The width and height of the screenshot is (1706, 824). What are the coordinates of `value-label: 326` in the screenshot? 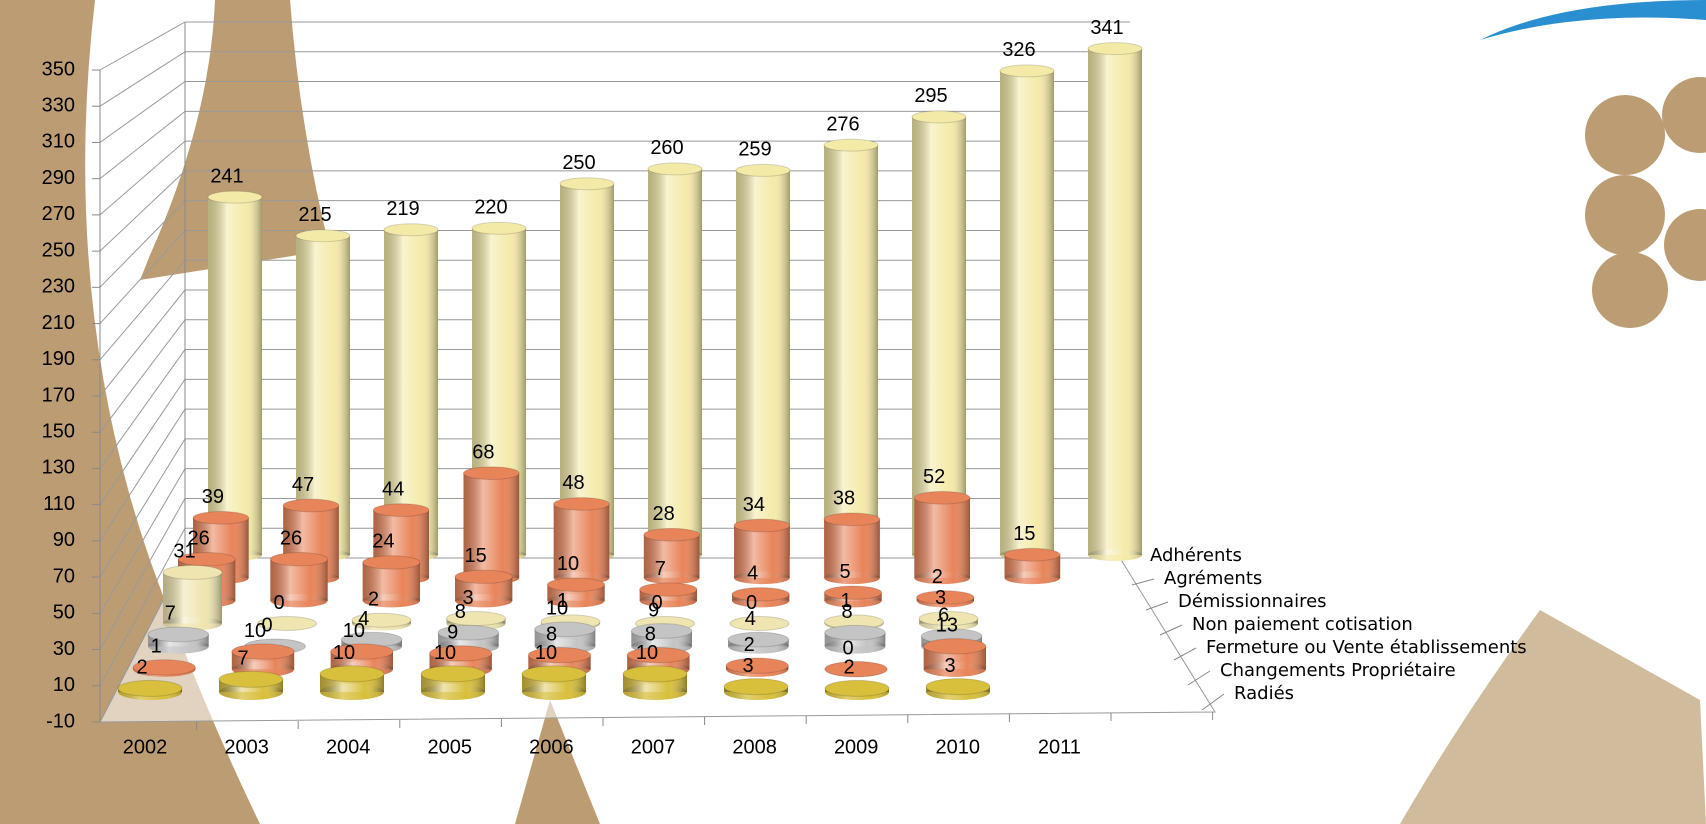 It's located at (1018, 50).